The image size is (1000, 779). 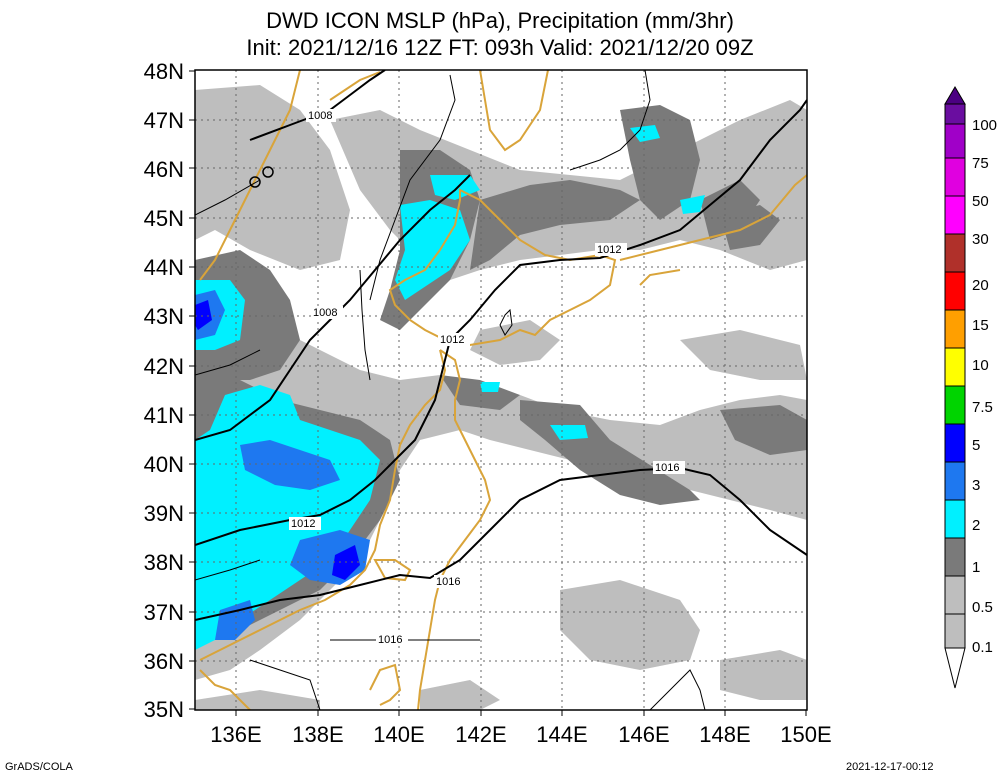 What do you see at coordinates (164, 267) in the screenshot?
I see `lat-label: 44N` at bounding box center [164, 267].